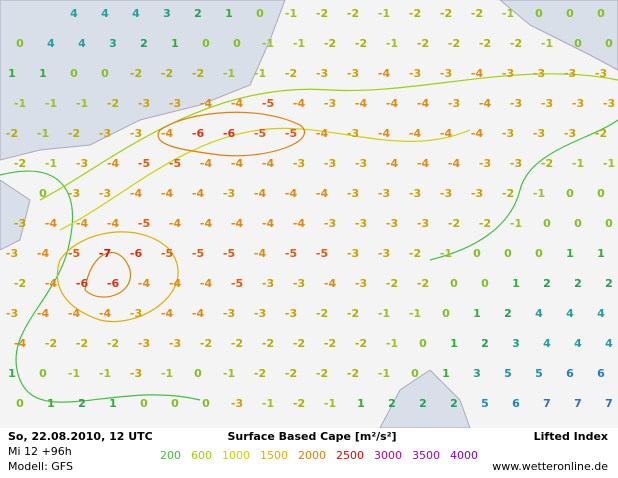 This screenshot has height=478, width=618. I want to click on legend-value: 1000, so click(236, 455).